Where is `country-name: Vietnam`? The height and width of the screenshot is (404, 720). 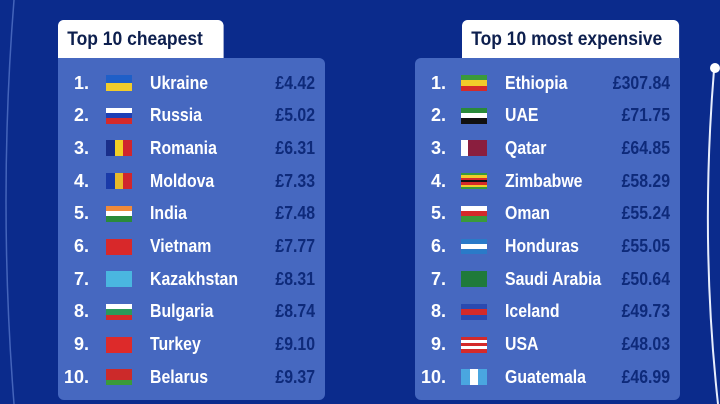
country-name: Vietnam is located at coordinates (181, 246).